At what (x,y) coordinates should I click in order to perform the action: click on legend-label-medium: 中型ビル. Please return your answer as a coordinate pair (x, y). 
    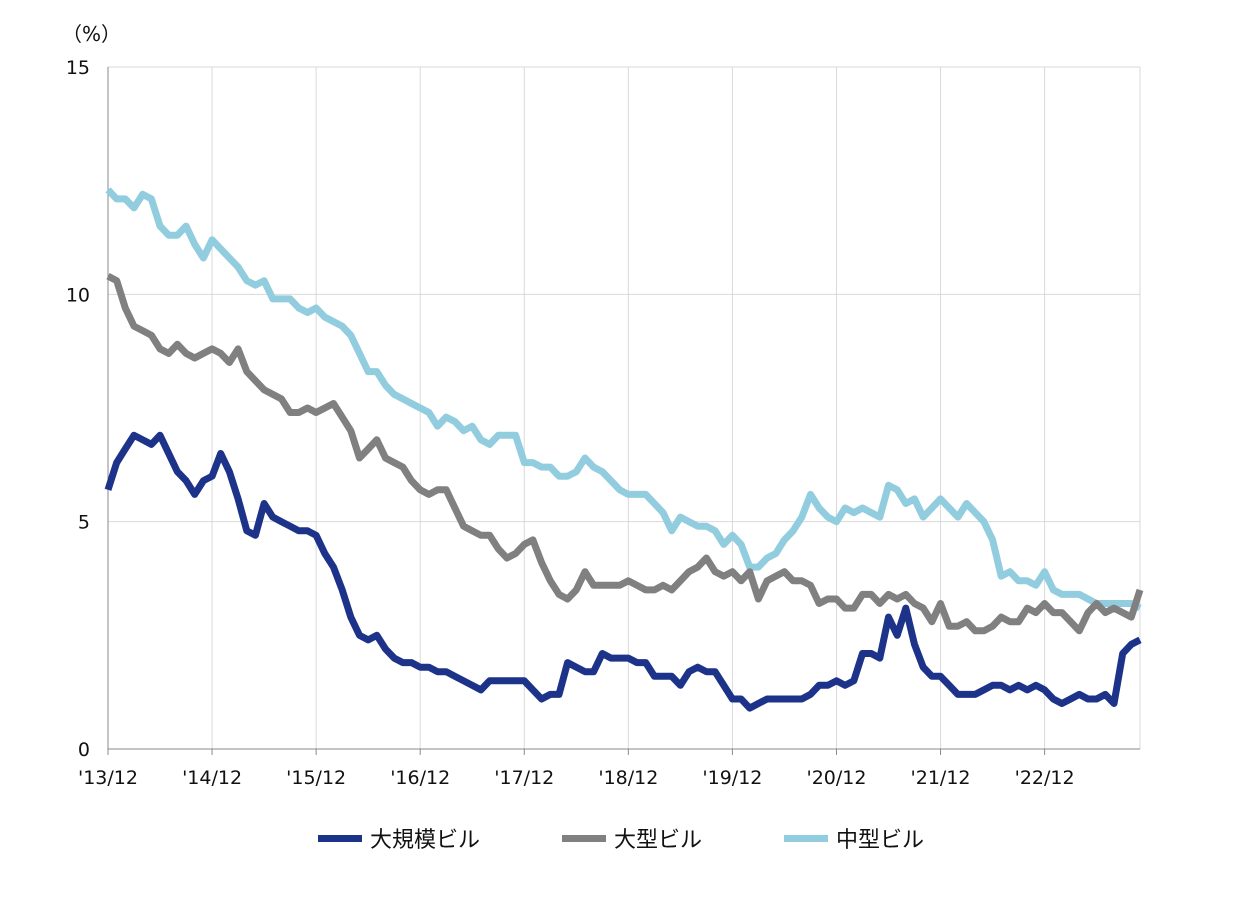
    Looking at the image, I should click on (880, 840).